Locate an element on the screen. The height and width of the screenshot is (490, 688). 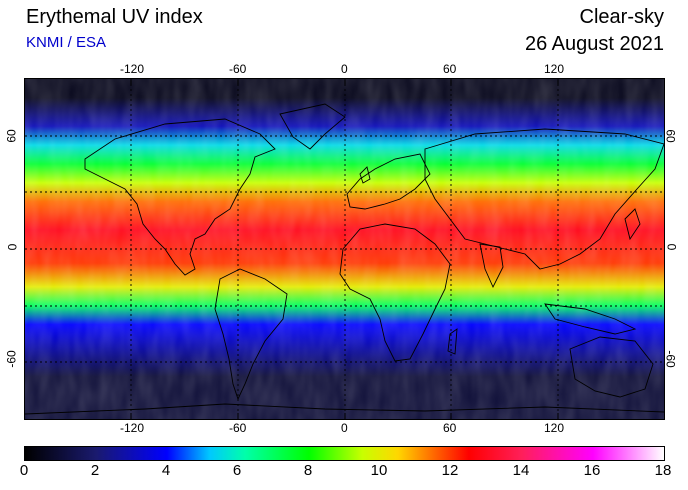
lon-tick-top: 120 is located at coordinates (554, 69).